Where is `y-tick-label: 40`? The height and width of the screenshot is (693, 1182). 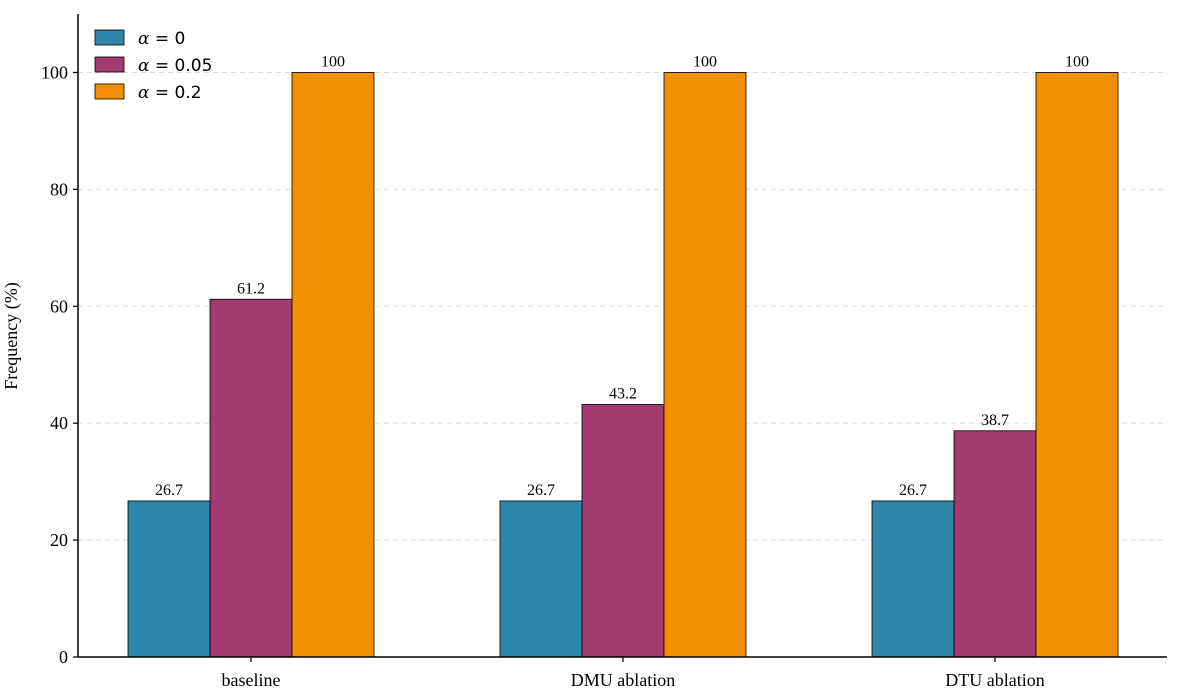 y-tick-label: 40 is located at coordinates (59, 423).